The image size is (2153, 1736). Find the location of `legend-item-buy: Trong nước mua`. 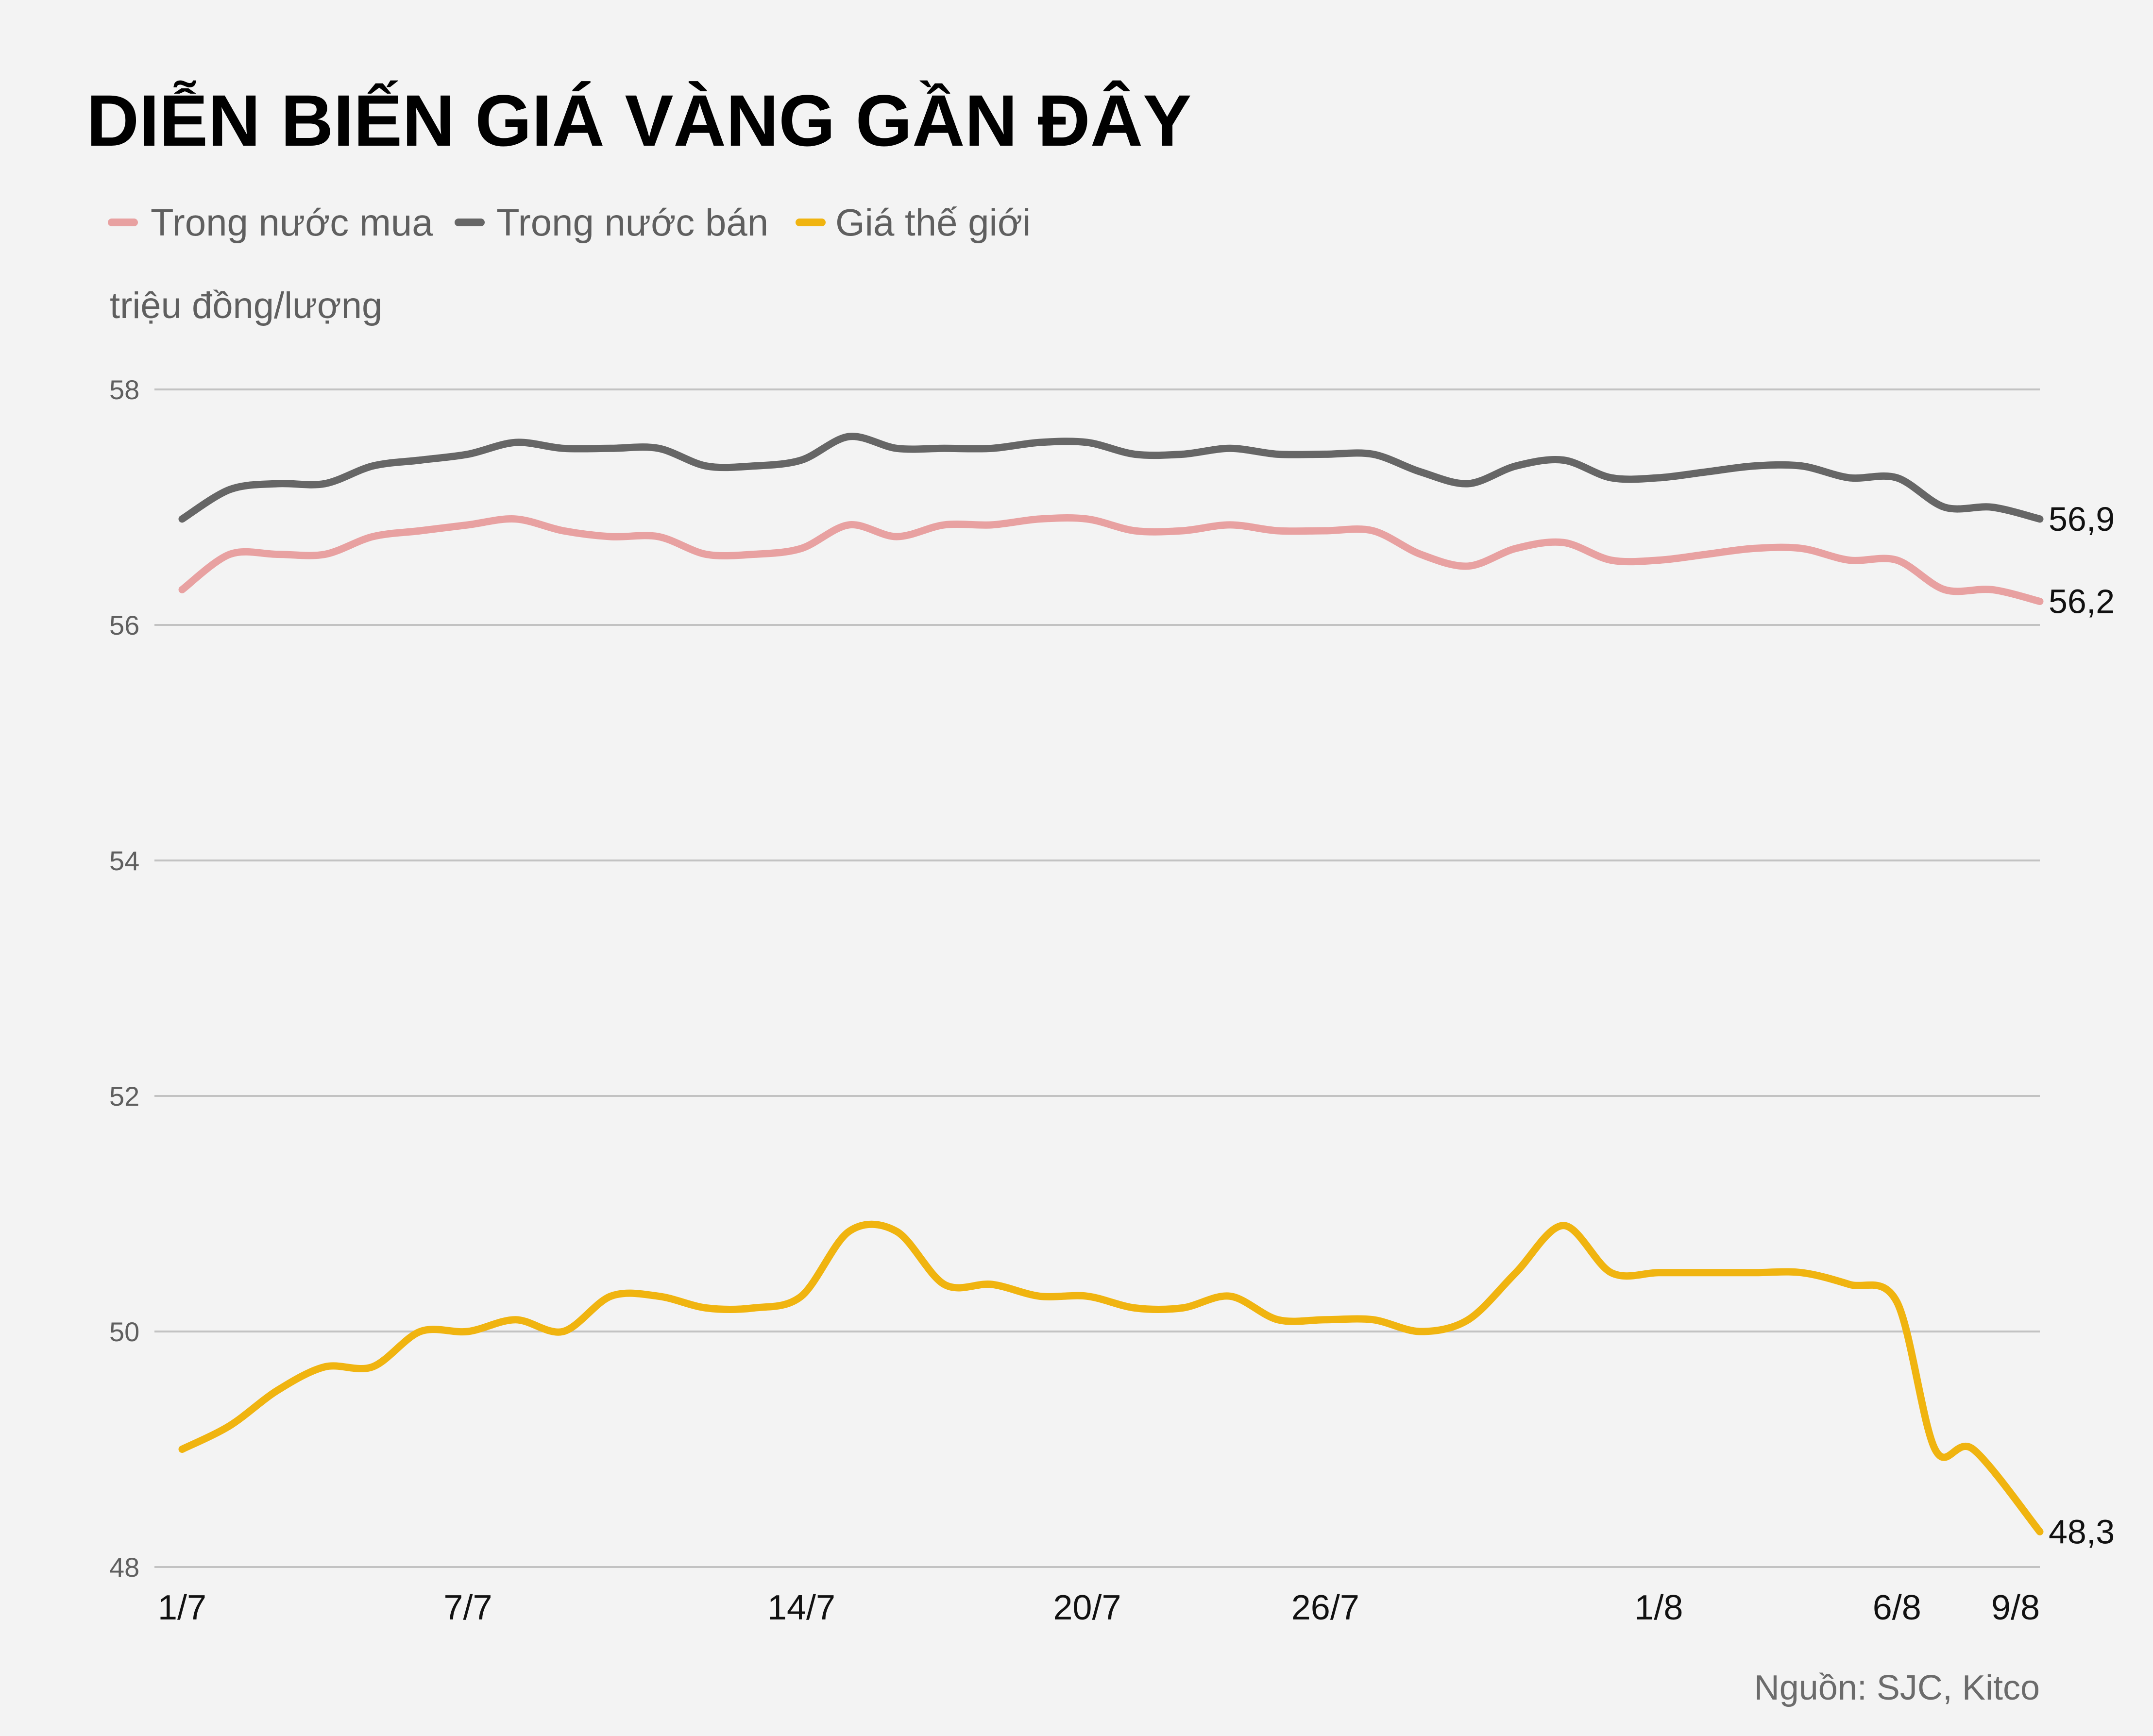

legend-item-buy: Trong nước mua is located at coordinates (271, 222).